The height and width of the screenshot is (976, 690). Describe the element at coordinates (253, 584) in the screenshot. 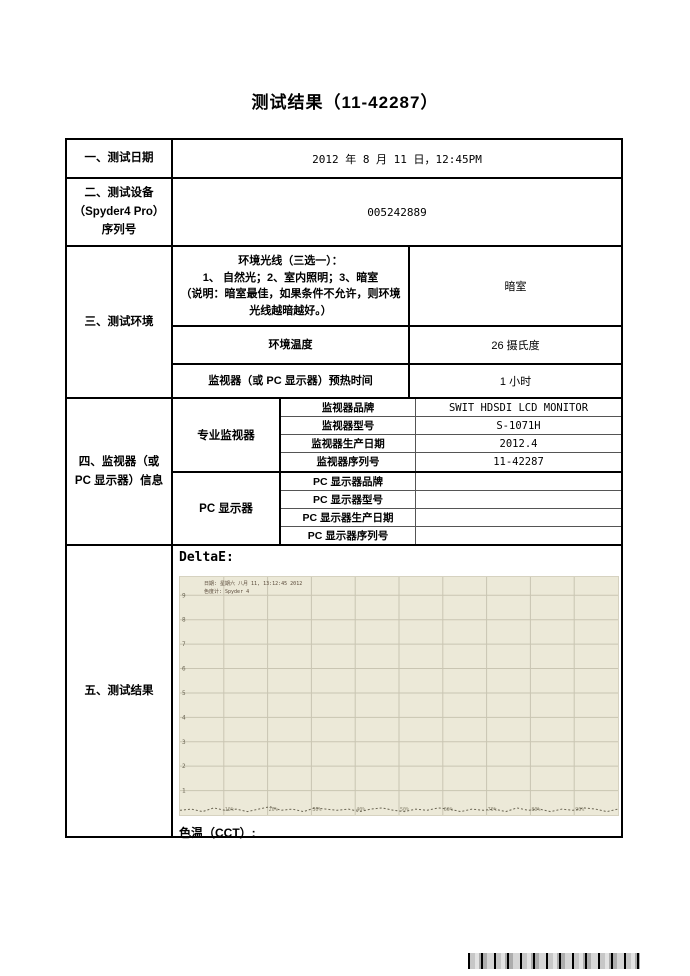

I see `chart-date-line: 日期: 星期六 八月 11, 13:12:45 2012` at that location.